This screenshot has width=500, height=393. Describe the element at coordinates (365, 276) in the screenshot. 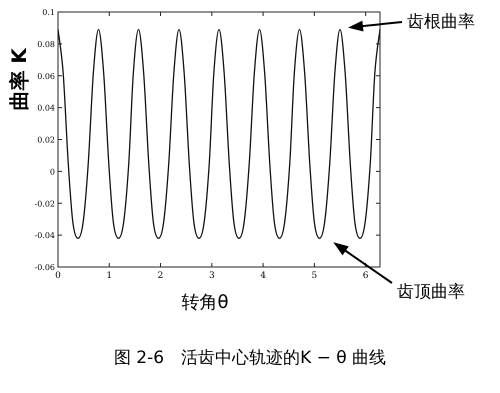

I see `x-tick-label: 6` at that location.